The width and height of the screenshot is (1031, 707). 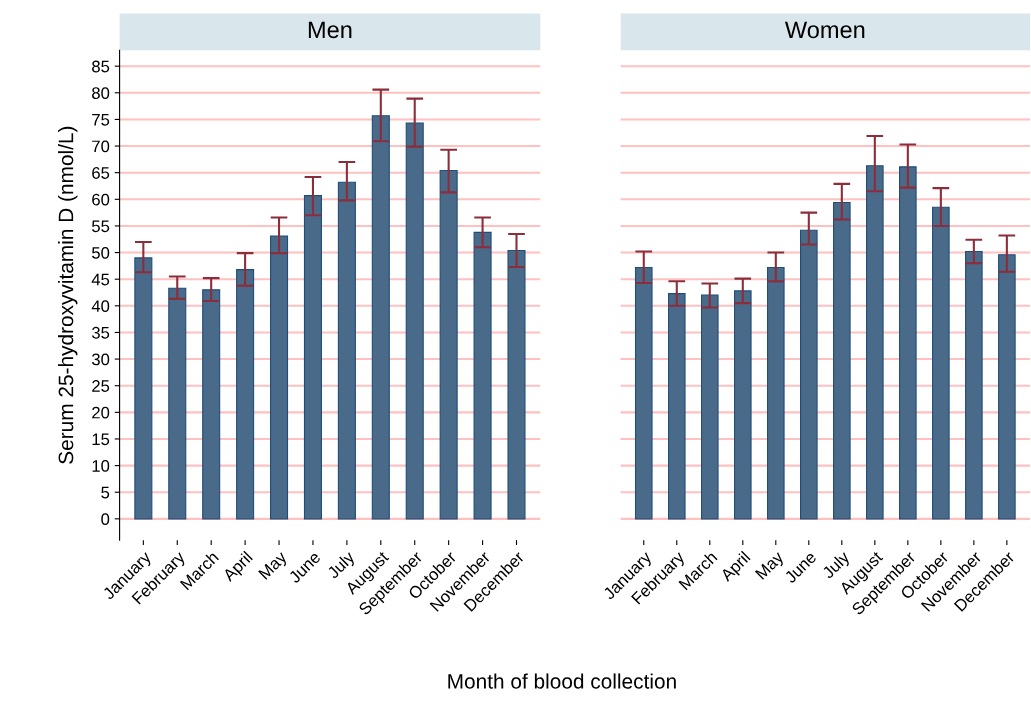 What do you see at coordinates (105, 519) in the screenshot?
I see `y-tick-label: 0` at bounding box center [105, 519].